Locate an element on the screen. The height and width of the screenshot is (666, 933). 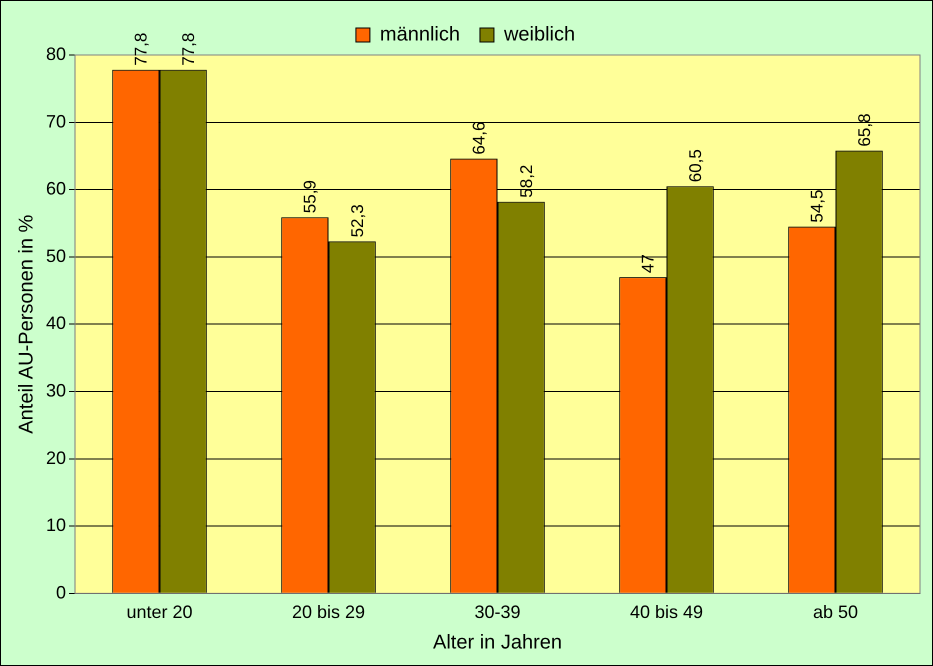
y-tick-label: 80 is located at coordinates (56, 54).